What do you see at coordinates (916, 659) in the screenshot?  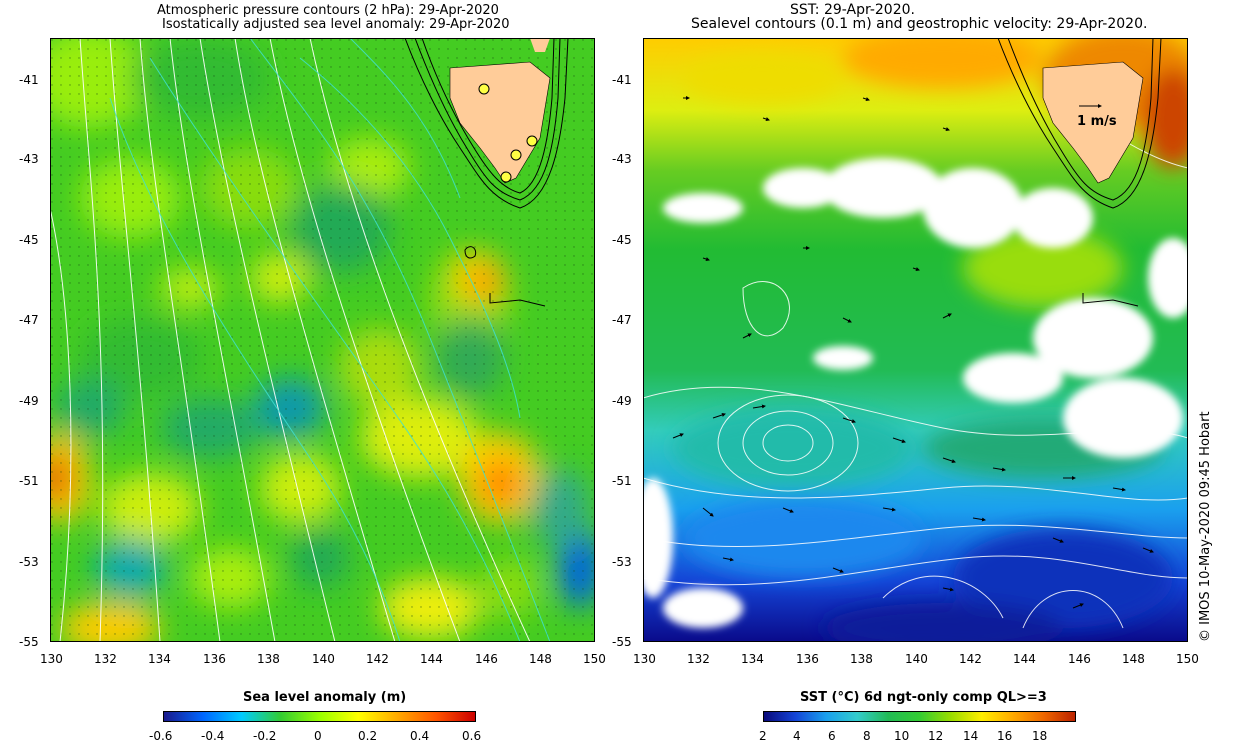 I see `right-x-tick: 140` at bounding box center [916, 659].